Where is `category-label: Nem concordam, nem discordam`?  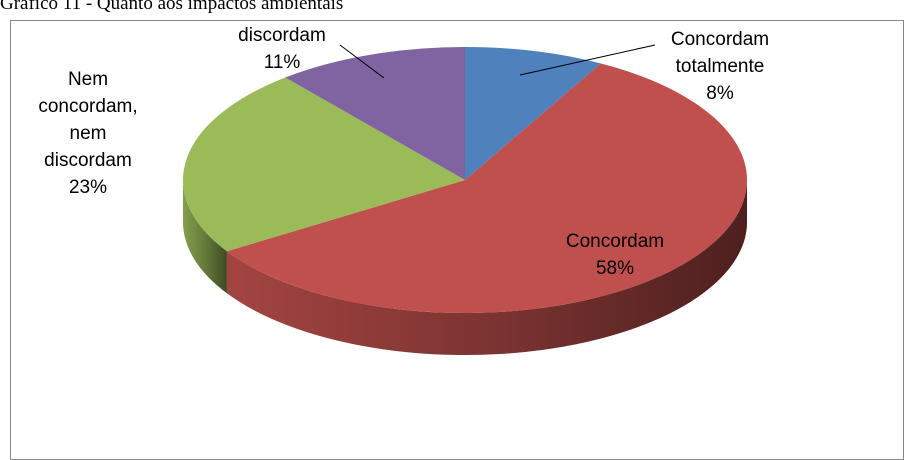
category-label: Nem concordam, nem discordam is located at coordinates (88, 120).